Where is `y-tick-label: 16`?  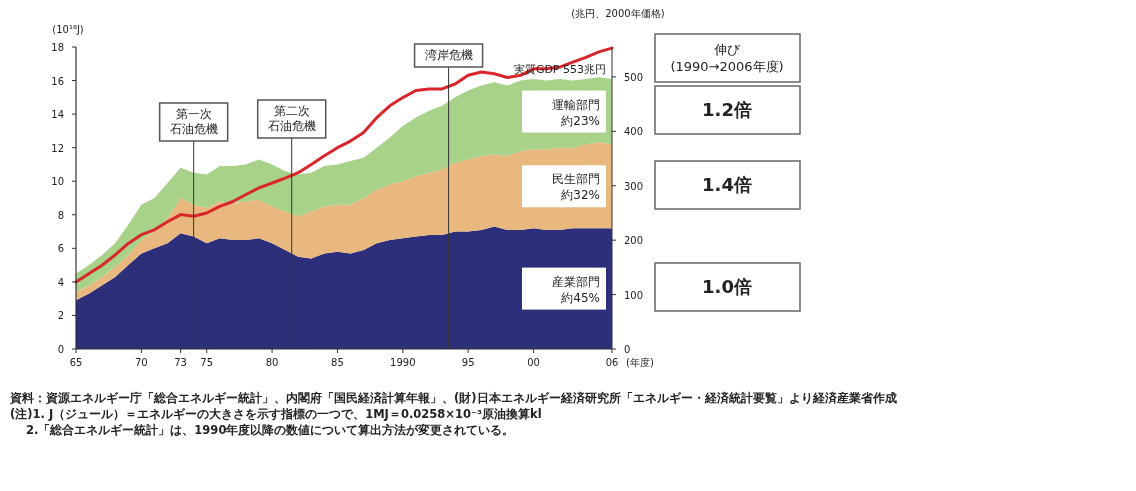
y-tick-label: 16 is located at coordinates (57, 81).